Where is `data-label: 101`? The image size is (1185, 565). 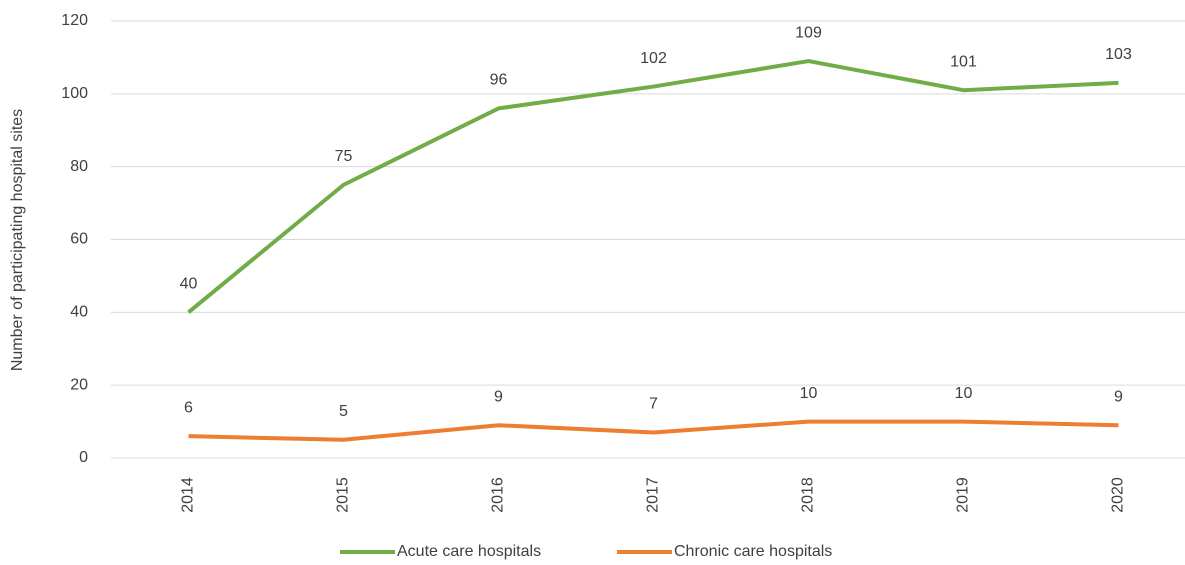
data-label: 101 is located at coordinates (963, 61).